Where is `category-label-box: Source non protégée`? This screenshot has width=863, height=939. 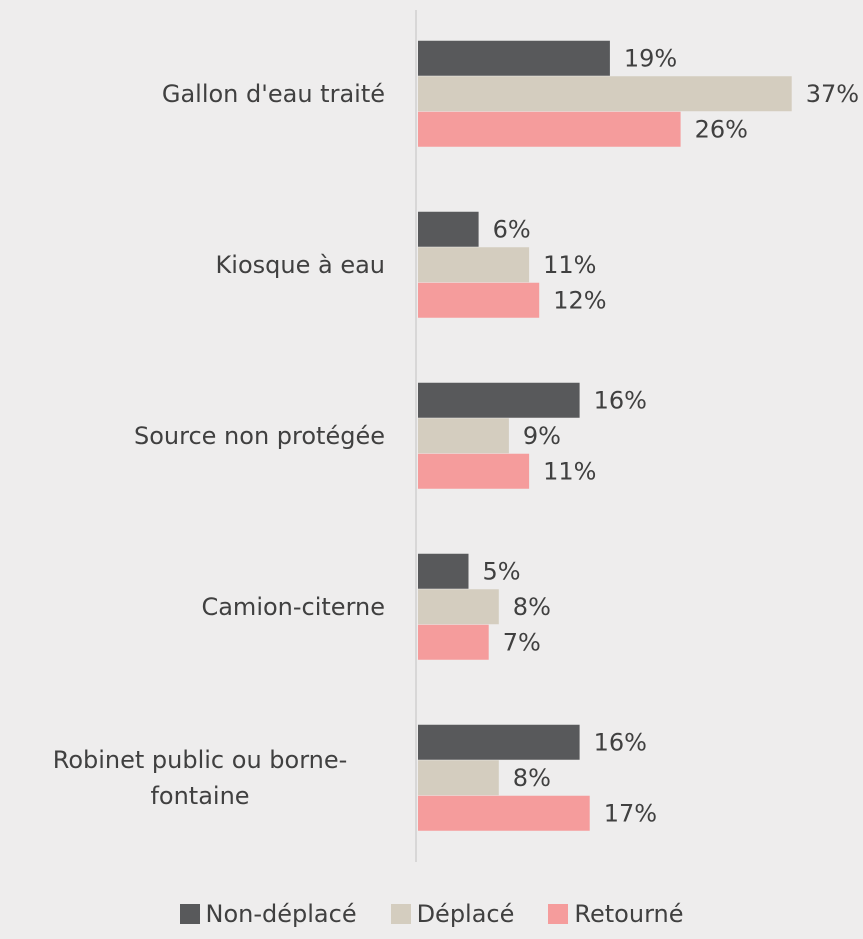 category-label-box: Source non protégée is located at coordinates (197, 436).